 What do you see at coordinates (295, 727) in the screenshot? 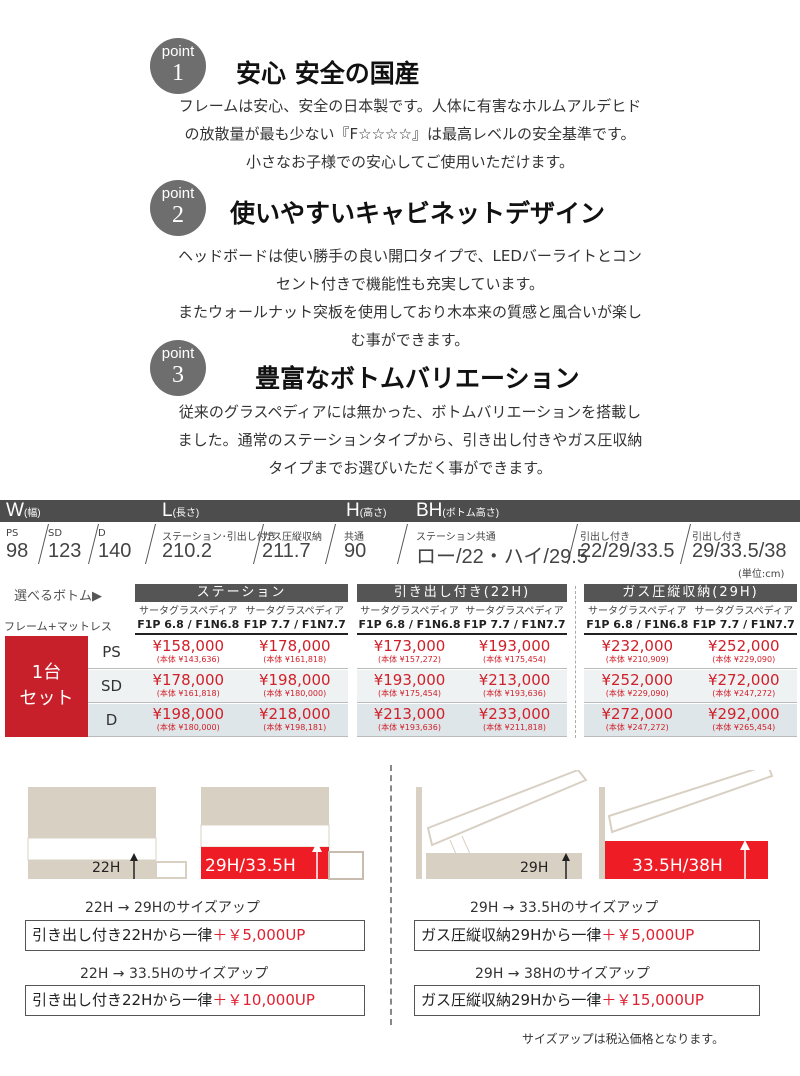
I see `price-base: (本体 ¥198,181)` at bounding box center [295, 727].